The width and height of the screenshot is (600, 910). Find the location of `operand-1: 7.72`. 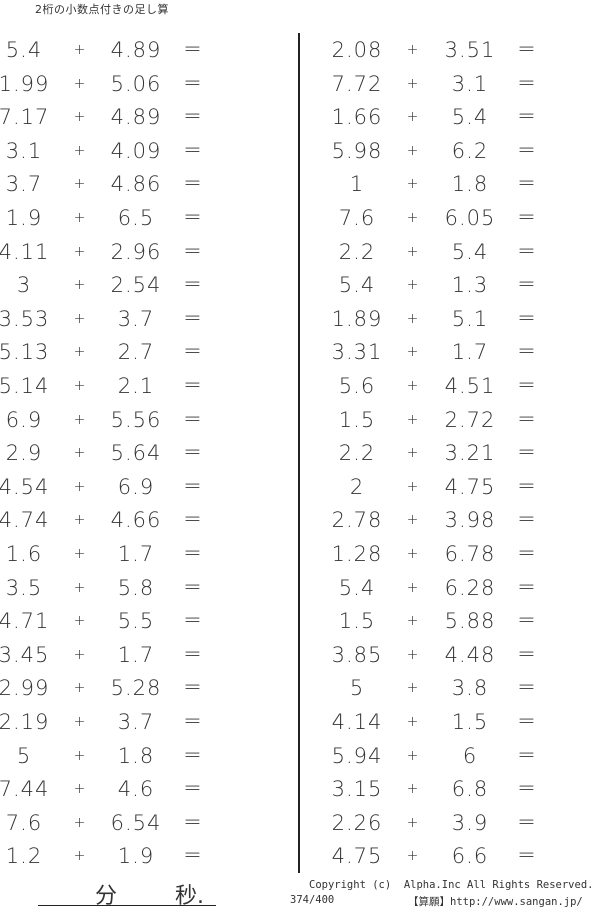

operand-1: 7.72 is located at coordinates (357, 83).